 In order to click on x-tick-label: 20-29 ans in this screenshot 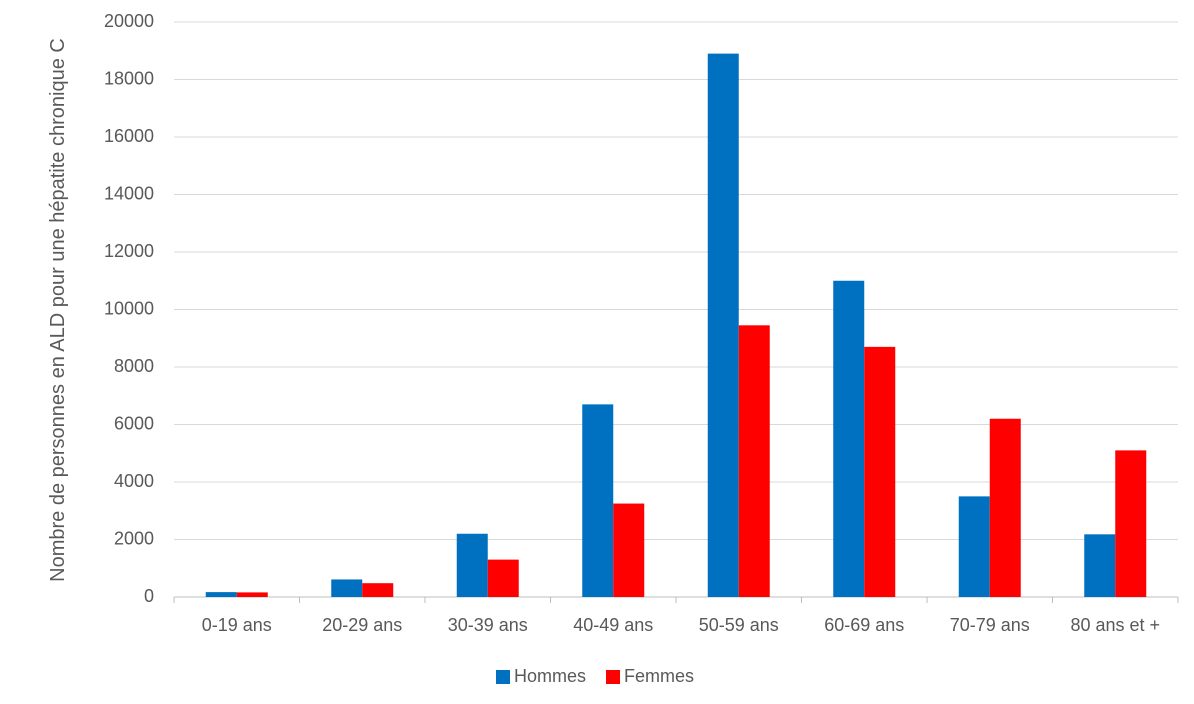, I will do `click(362, 625)`.